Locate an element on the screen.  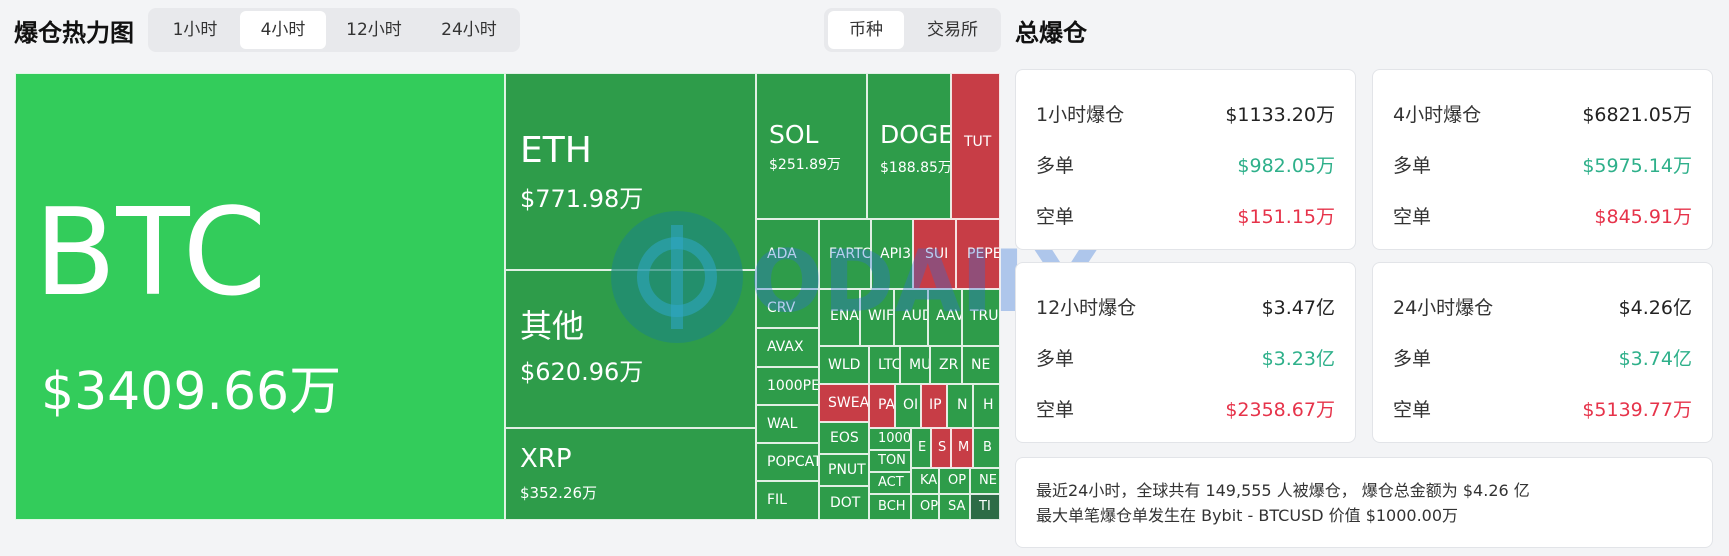
tile-pepe: PEPE is located at coordinates (978, 254).